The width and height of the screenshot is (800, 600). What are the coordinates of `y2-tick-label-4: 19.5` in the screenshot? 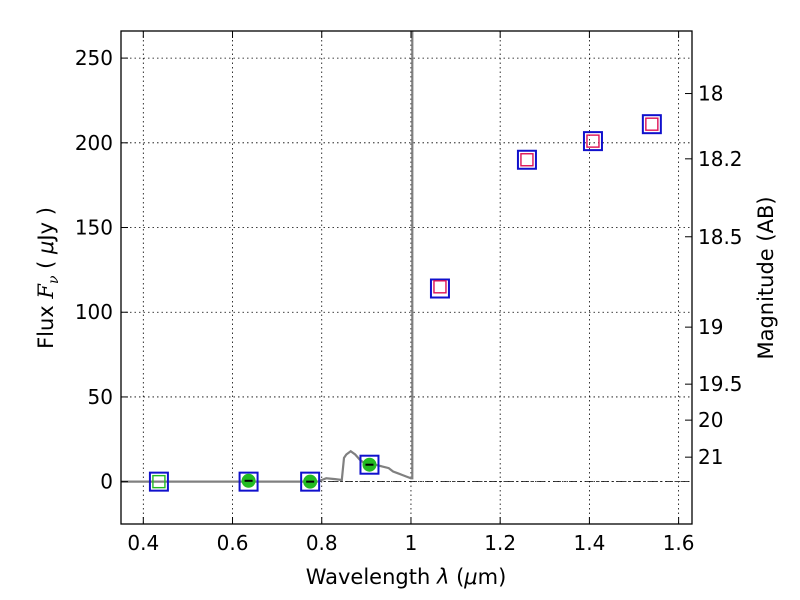 It's located at (720, 384).